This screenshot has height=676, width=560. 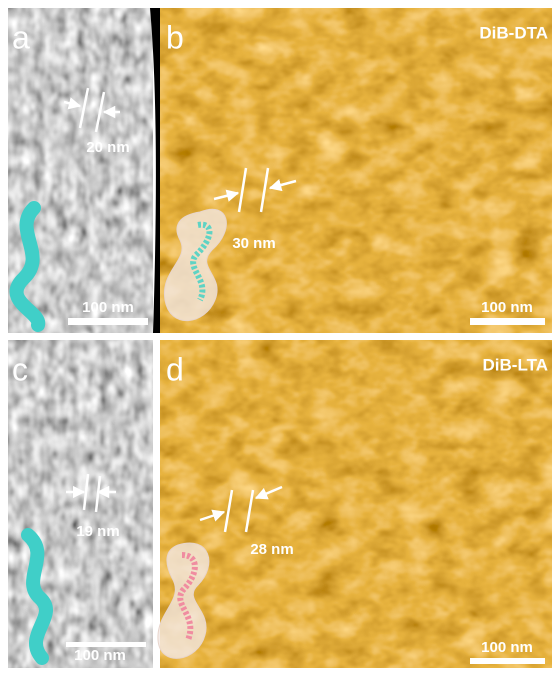 What do you see at coordinates (271, 549) in the screenshot?
I see `spacing-label: 28 nm` at bounding box center [271, 549].